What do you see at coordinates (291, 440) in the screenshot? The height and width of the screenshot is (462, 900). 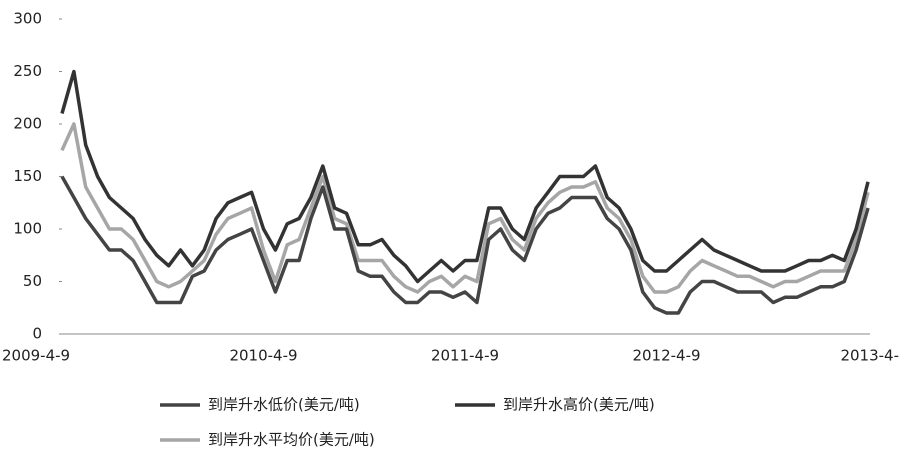 I see `legend-label: 到岸升水平均价(美元/吨)` at bounding box center [291, 440].